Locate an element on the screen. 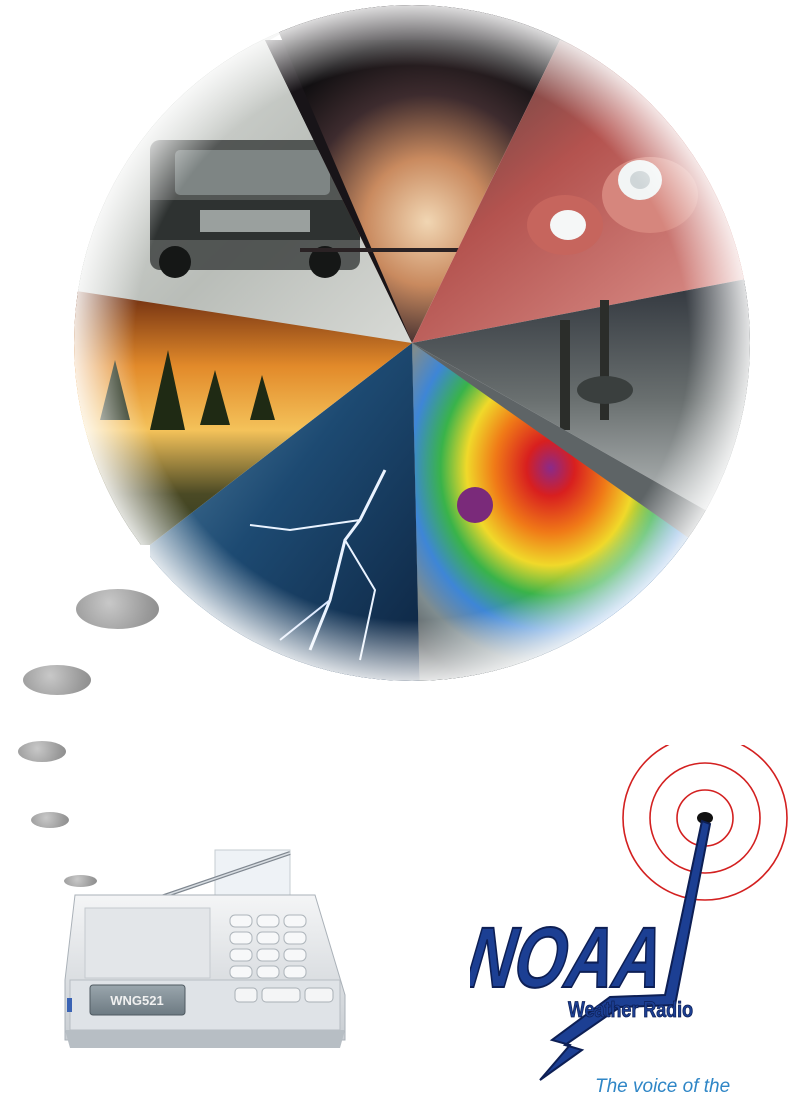  lcd-display is located at coordinates (137, 1000).